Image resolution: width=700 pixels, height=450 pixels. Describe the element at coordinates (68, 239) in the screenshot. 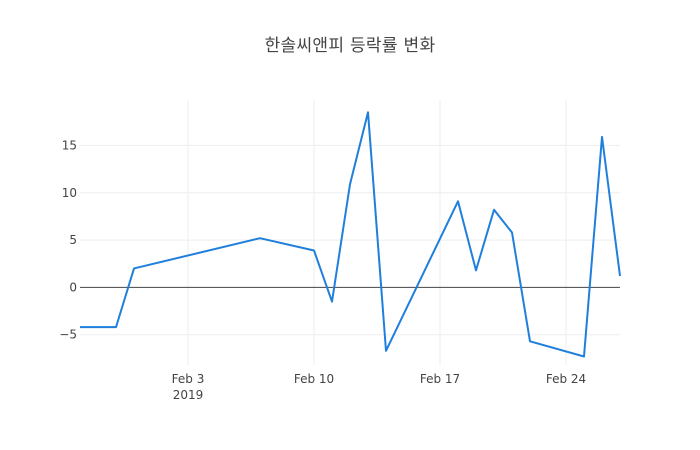

I see `y-axis-ticks: −5 0 5 10 15` at that location.